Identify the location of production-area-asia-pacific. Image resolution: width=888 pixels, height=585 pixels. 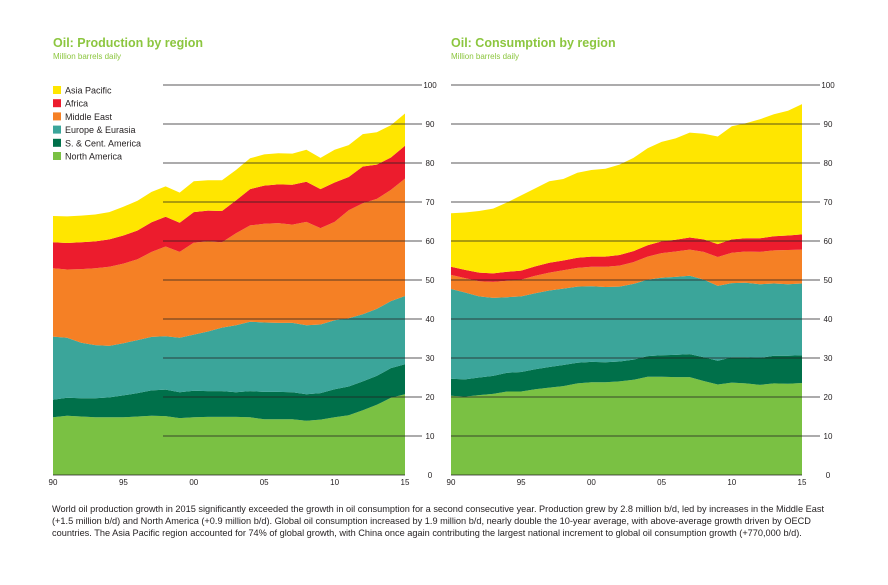
(229, 178).